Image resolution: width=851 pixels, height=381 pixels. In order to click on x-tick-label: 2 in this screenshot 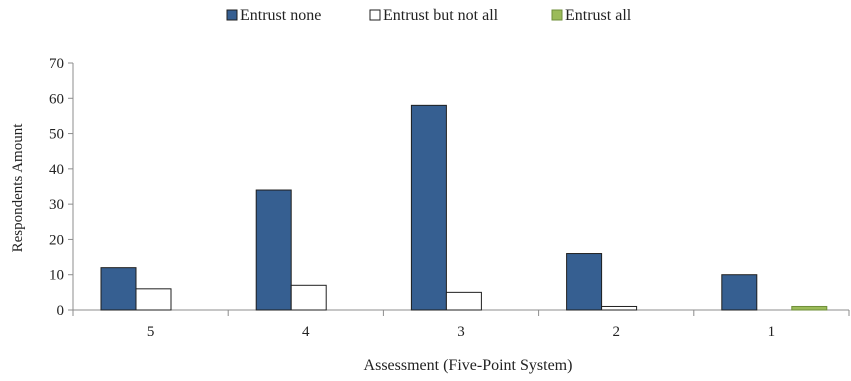, I will do `click(616, 332)`.